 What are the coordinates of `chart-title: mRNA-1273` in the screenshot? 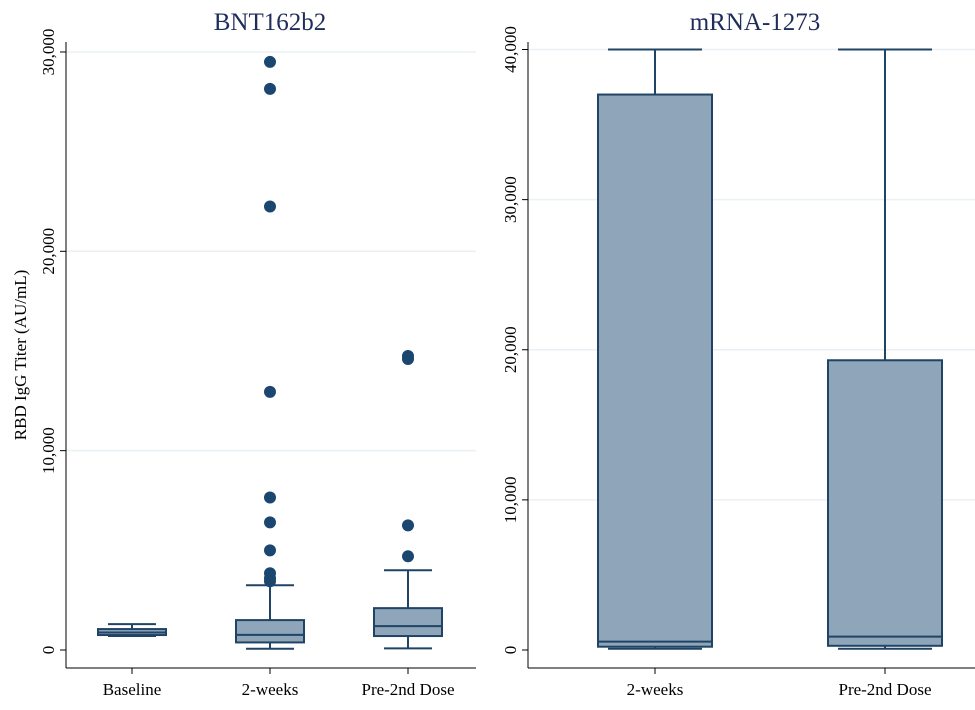 It's located at (755, 22).